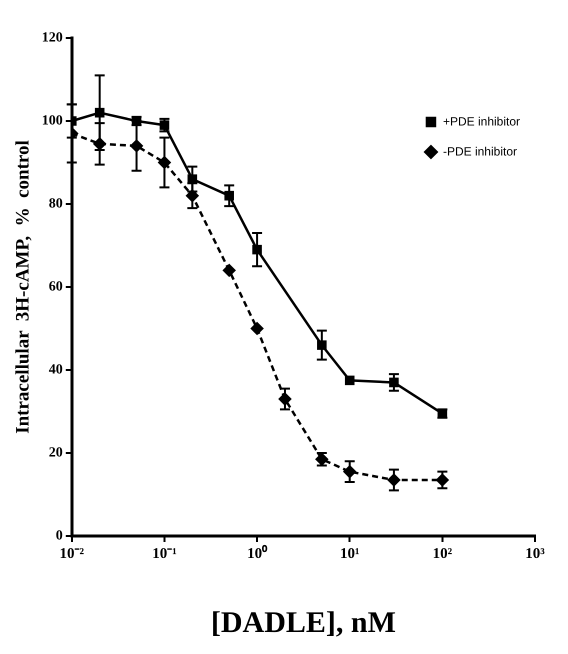 The image size is (568, 654). I want to click on legend-label: -PDE inhibitor, so click(479, 151).